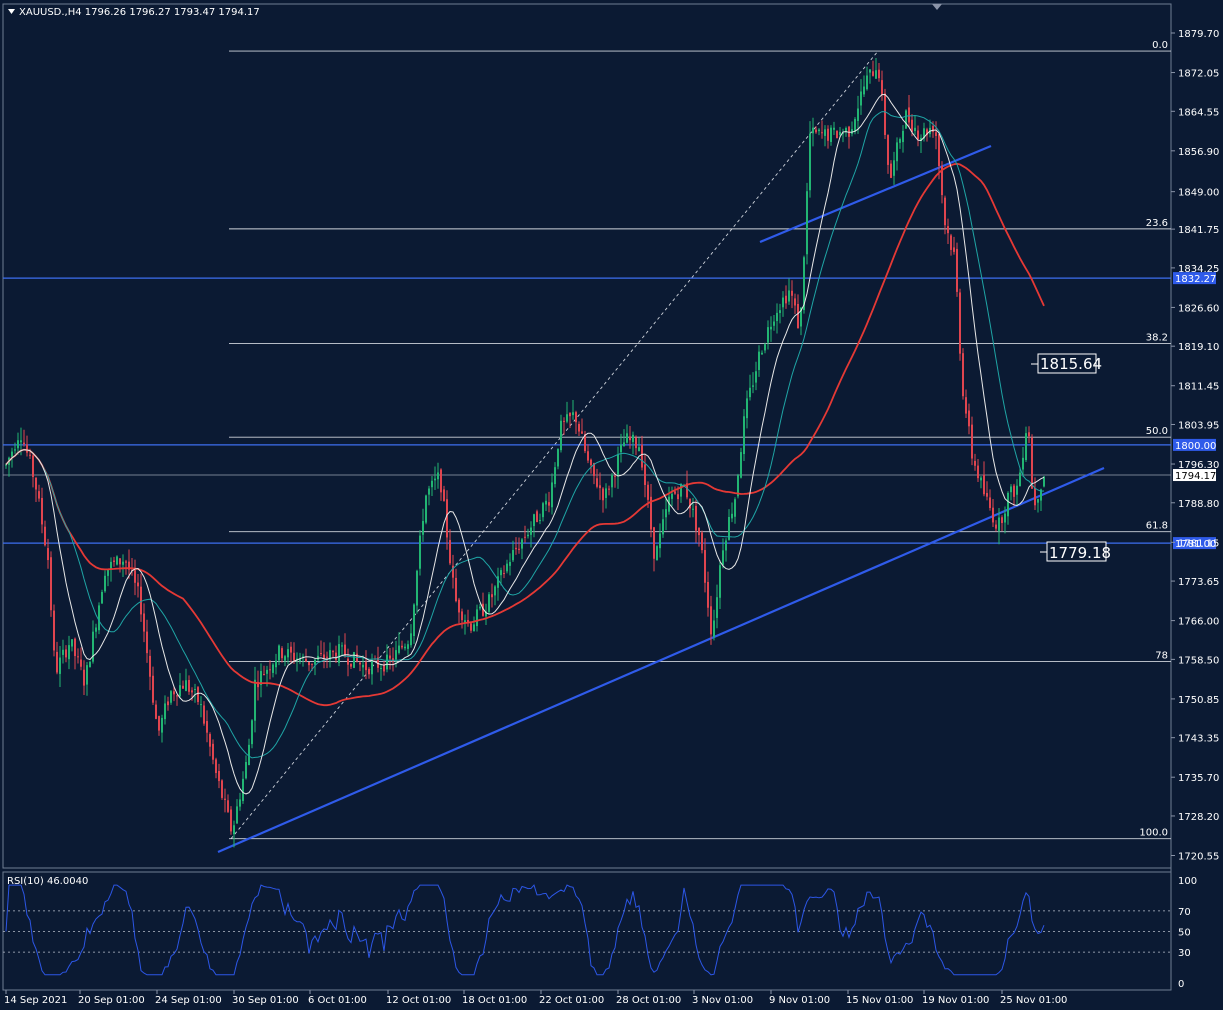  Describe the element at coordinates (1161, 655) in the screenshot. I see `fib-level-label: 78` at that location.